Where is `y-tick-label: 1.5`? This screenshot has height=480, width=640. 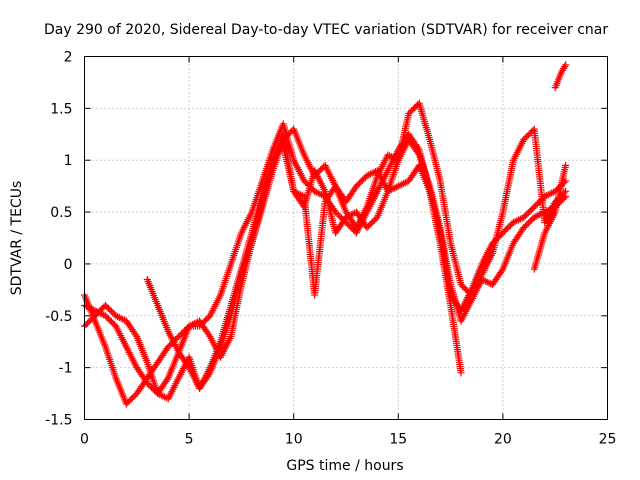
y-tick-label: 1.5 is located at coordinates (61, 109).